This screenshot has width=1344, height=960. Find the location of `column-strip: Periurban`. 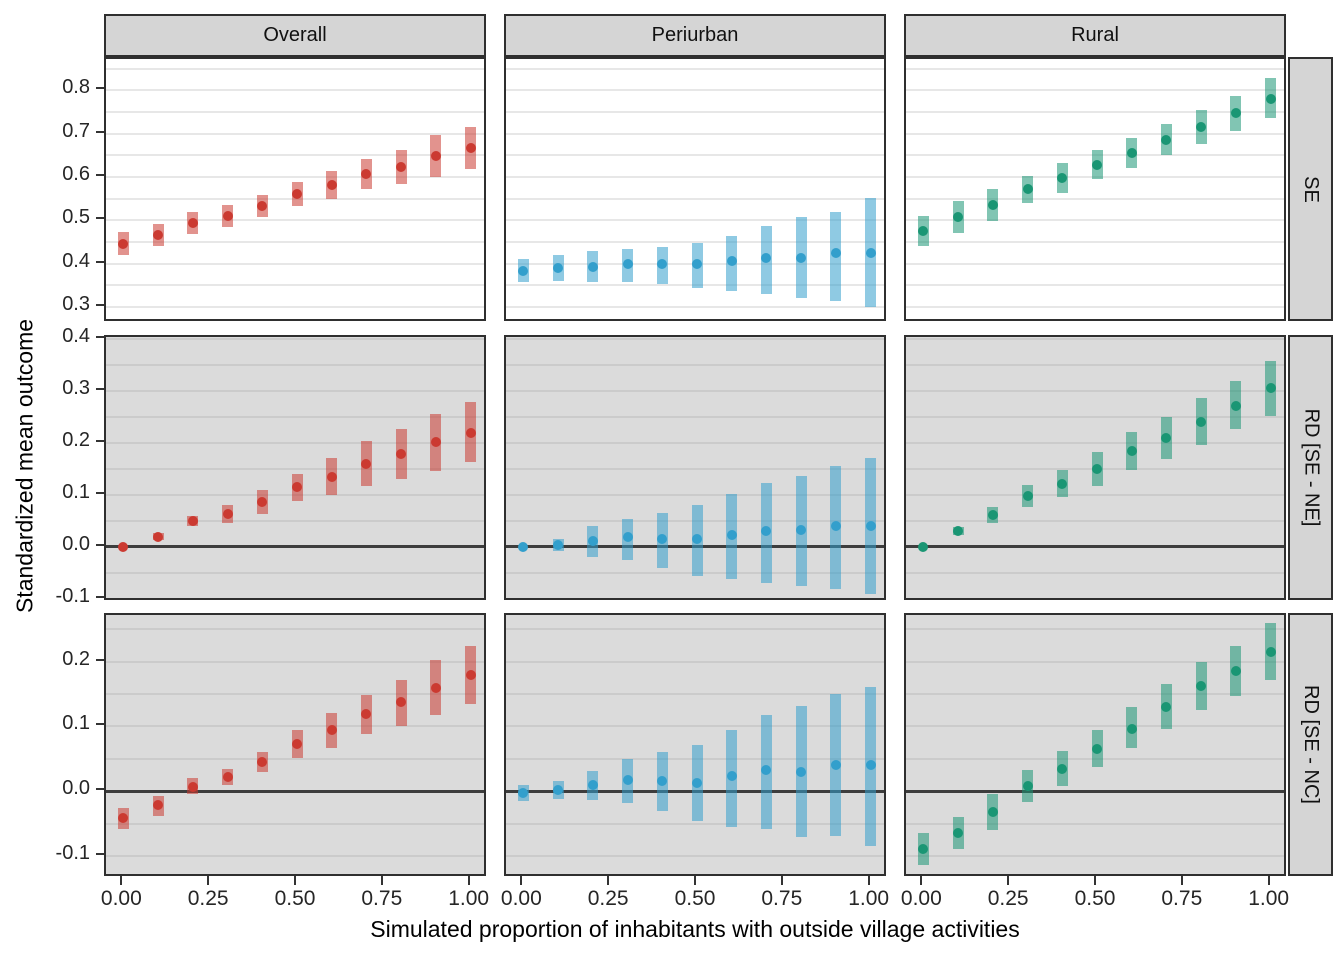

column-strip: Periurban is located at coordinates (695, 35).